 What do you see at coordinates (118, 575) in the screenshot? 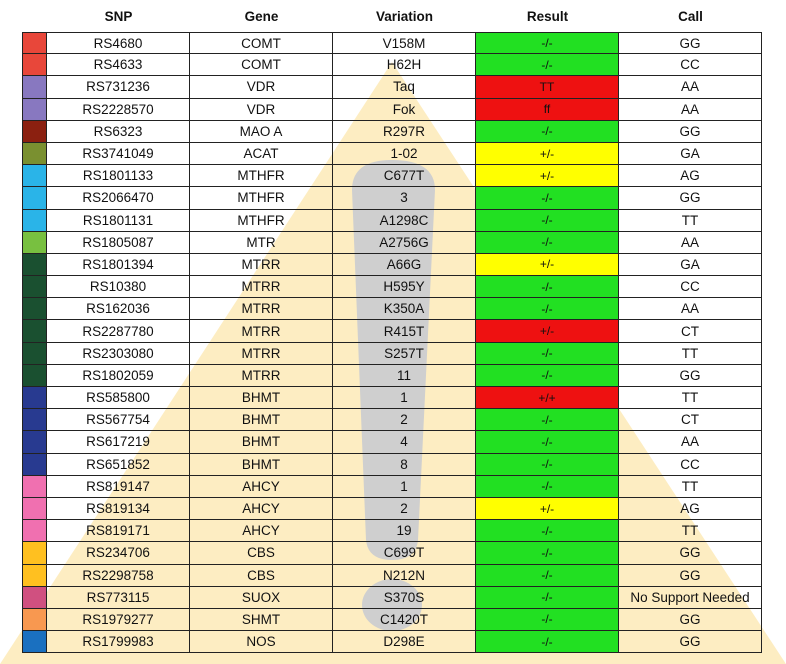
I see `snp-cell: RS2298758` at bounding box center [118, 575].